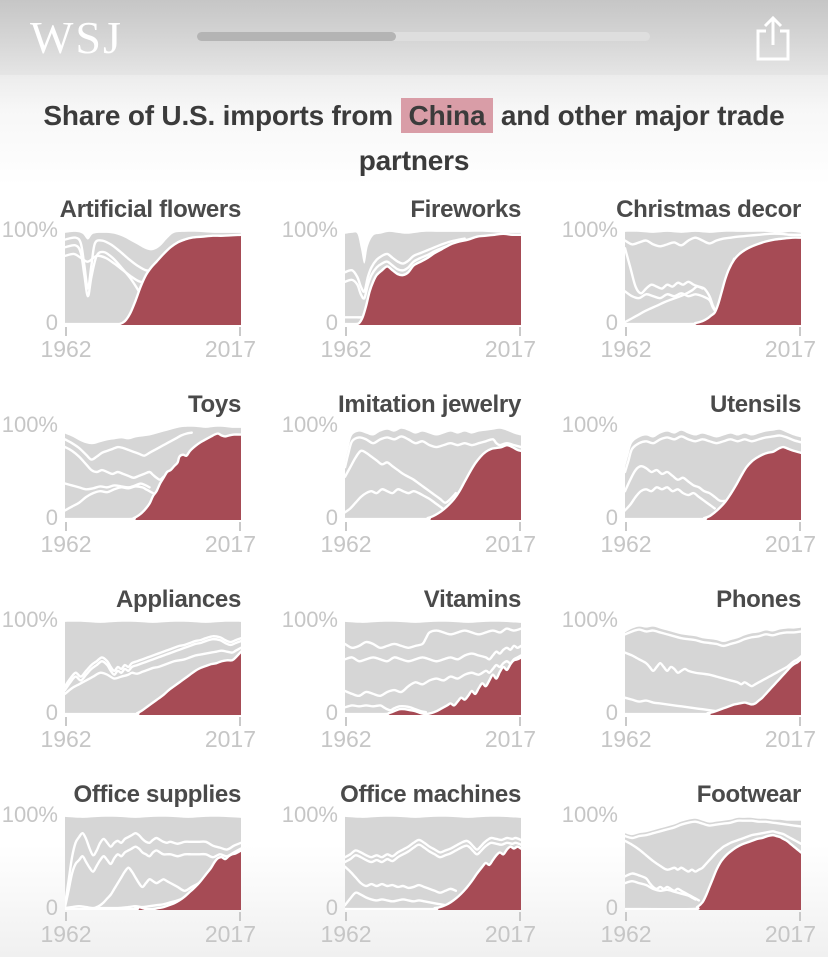 This screenshot has height=957, width=828. Describe the element at coordinates (129, 668) in the screenshot. I see `chart-cell: Appliances 100% 0 1962 2017` at that location.